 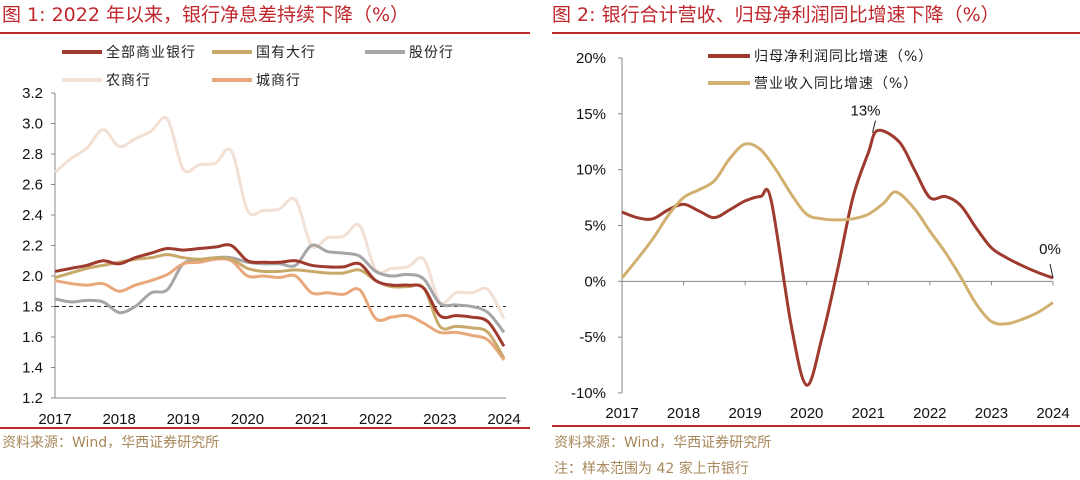 What do you see at coordinates (32, 276) in the screenshot?
I see `y-tick-label: 2.0` at bounding box center [32, 276].